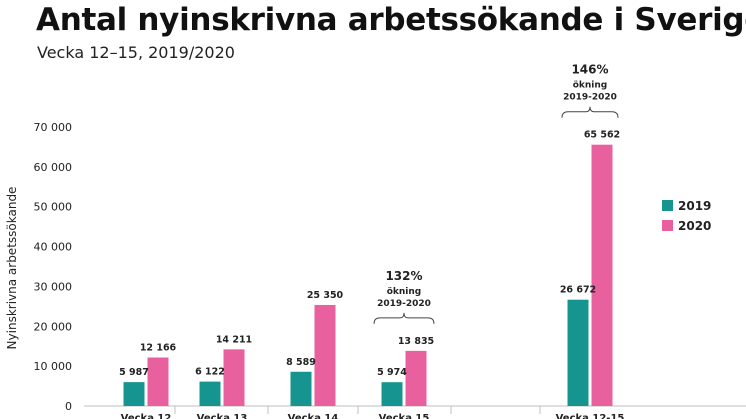 This screenshot has height=419, width=746. I want to click on annotation-percent: 132%, so click(403, 276).